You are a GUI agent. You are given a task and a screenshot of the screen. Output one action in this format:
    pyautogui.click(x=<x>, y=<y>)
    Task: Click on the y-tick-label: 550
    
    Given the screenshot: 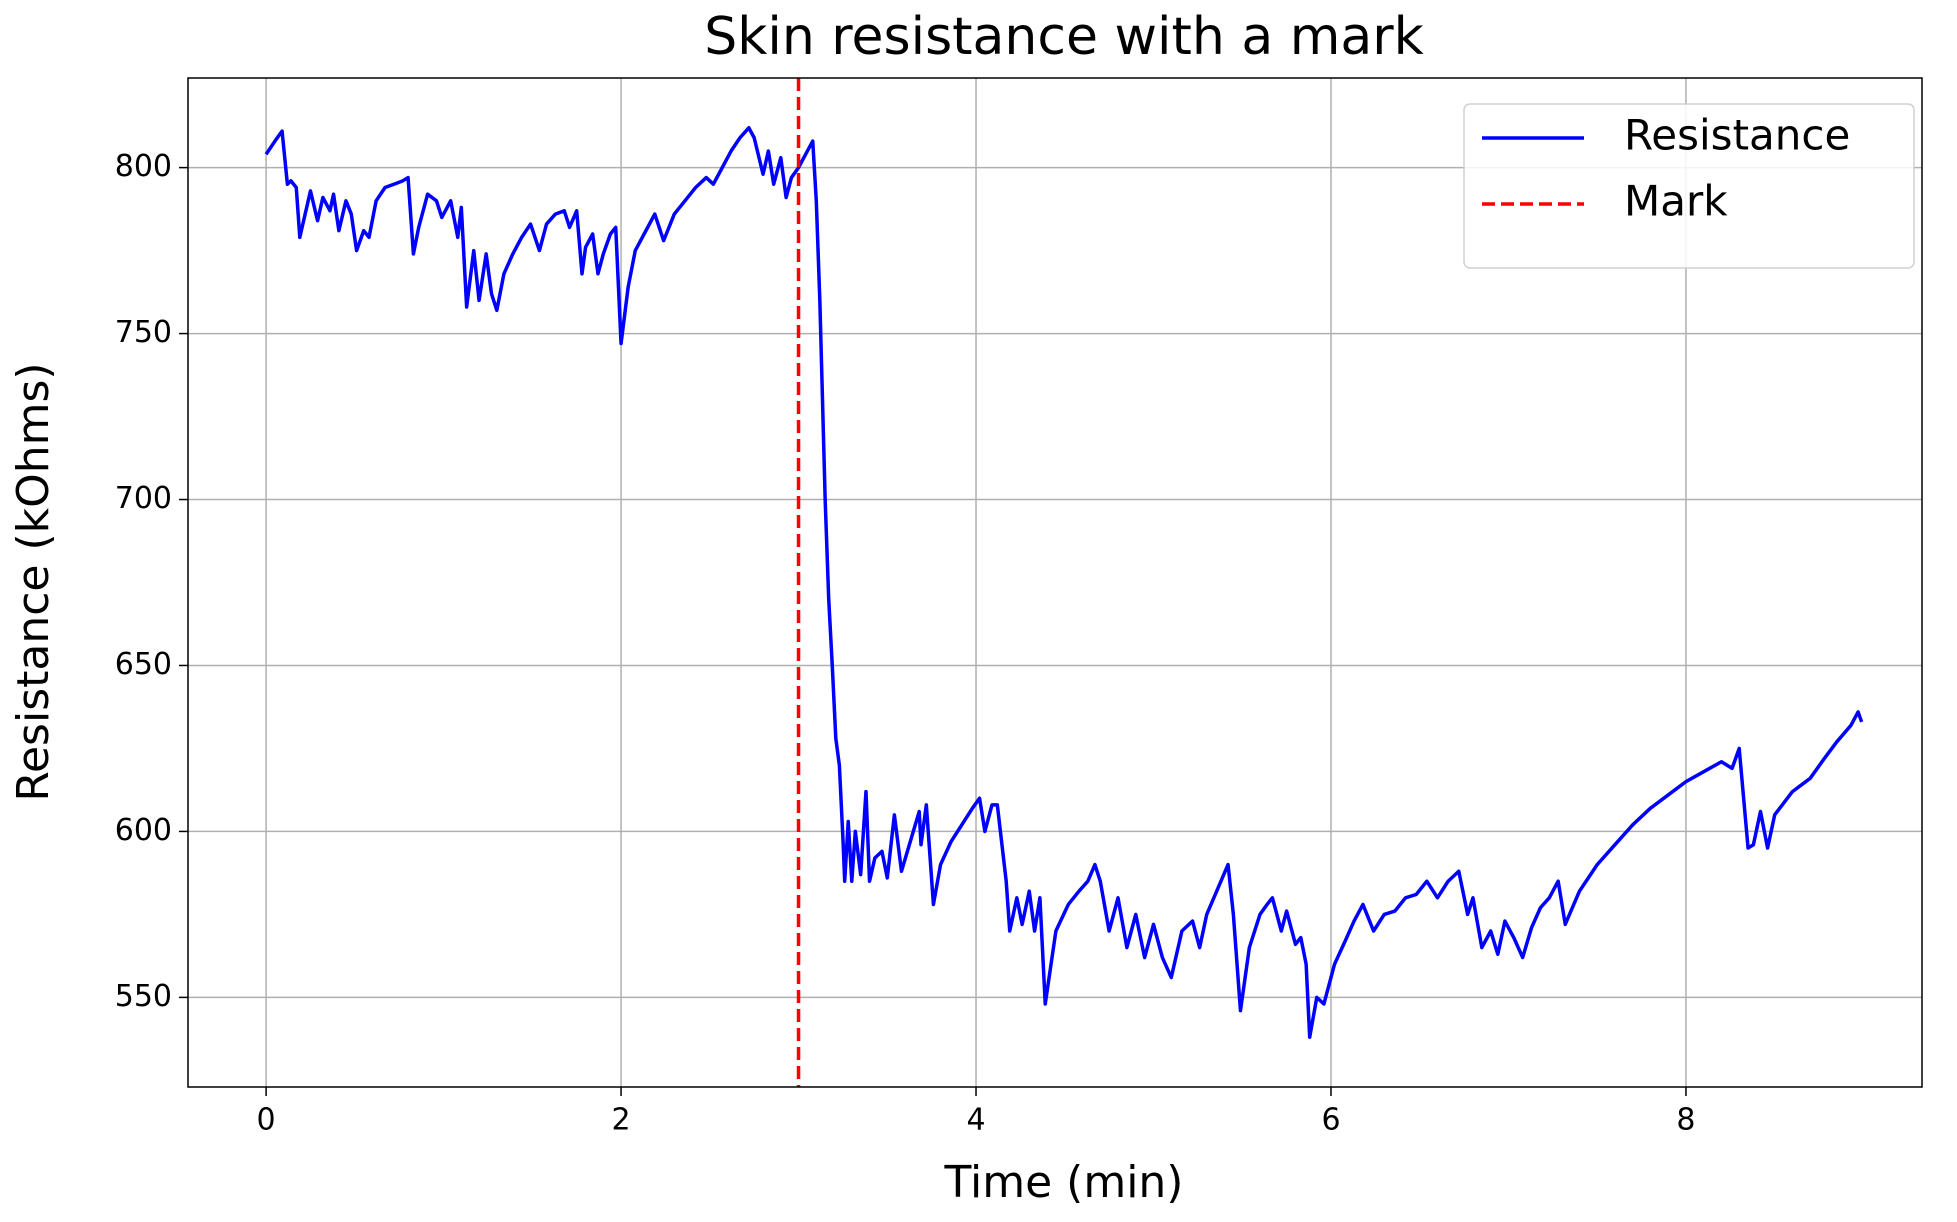 What is the action you would take?
    pyautogui.click(x=143, y=996)
    